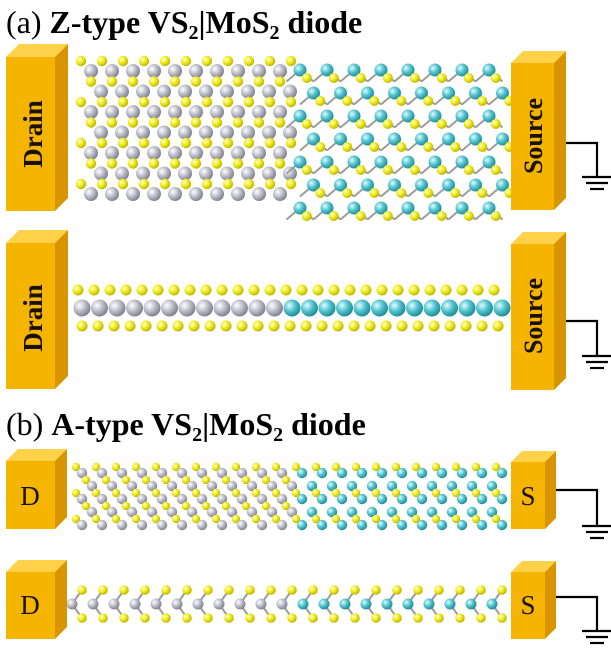 This screenshot has height=652, width=611. I want to click on drain-electrode-a-side: Drain, so click(37, 309).